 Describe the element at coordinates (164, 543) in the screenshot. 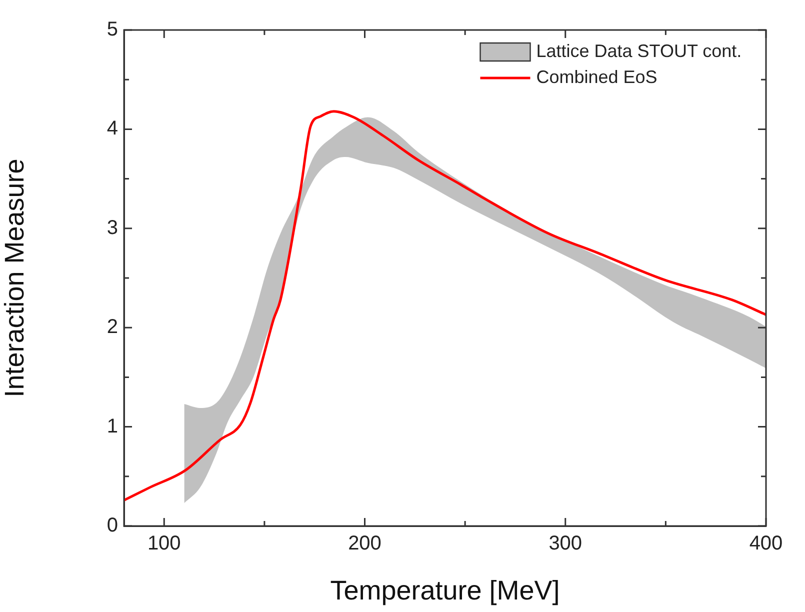

I see `x-tick-label: 100` at that location.